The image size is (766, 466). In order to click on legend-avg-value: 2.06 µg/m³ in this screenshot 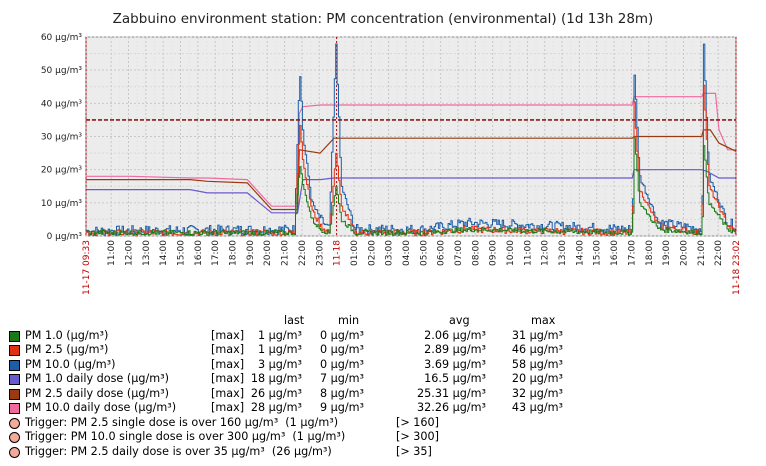, I will do `click(455, 335)`.